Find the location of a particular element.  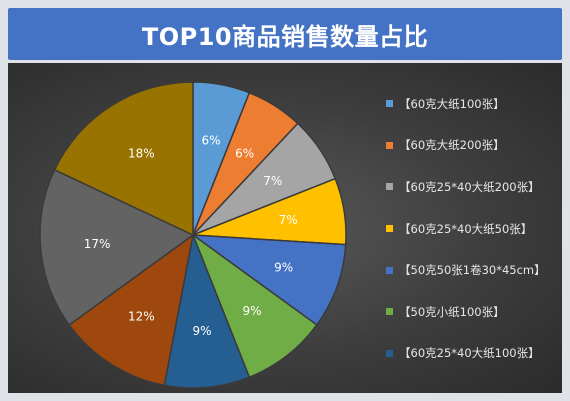

legend-label: 【60克25*40大纸50张】 is located at coordinates (466, 228).